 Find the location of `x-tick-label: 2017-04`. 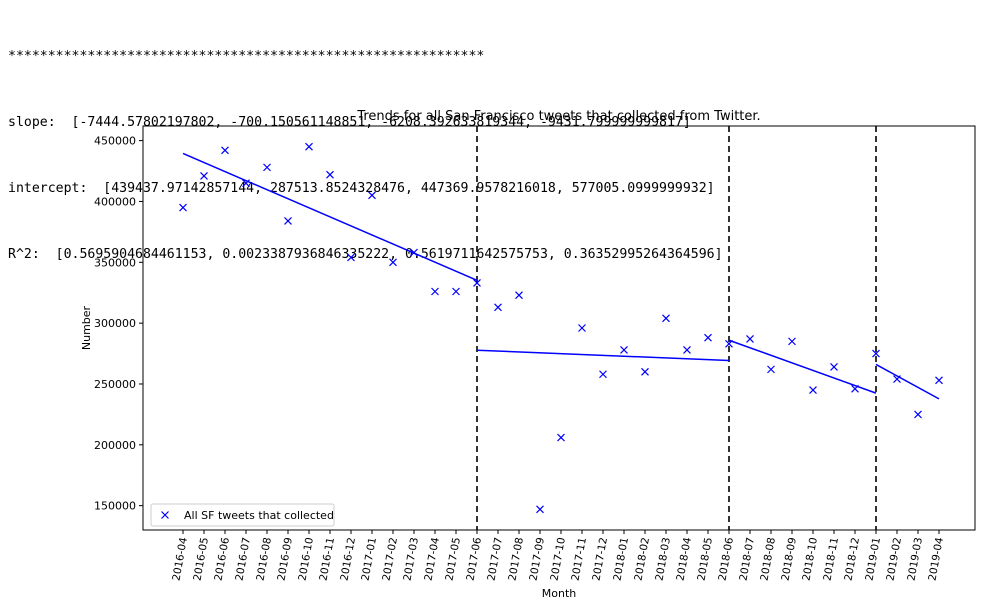

x-tick-label: 2017-04 is located at coordinates (432, 559).